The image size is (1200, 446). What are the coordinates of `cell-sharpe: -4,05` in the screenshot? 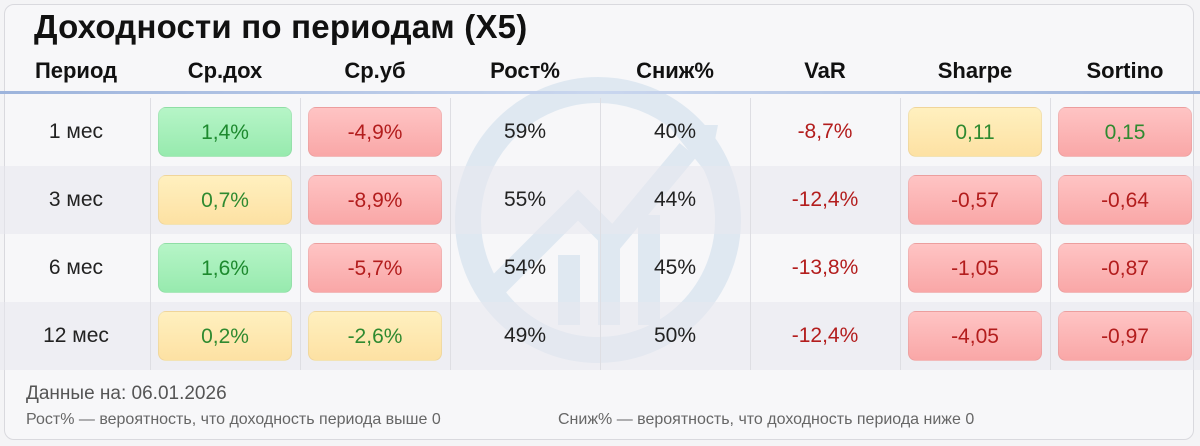 It's located at (975, 336).